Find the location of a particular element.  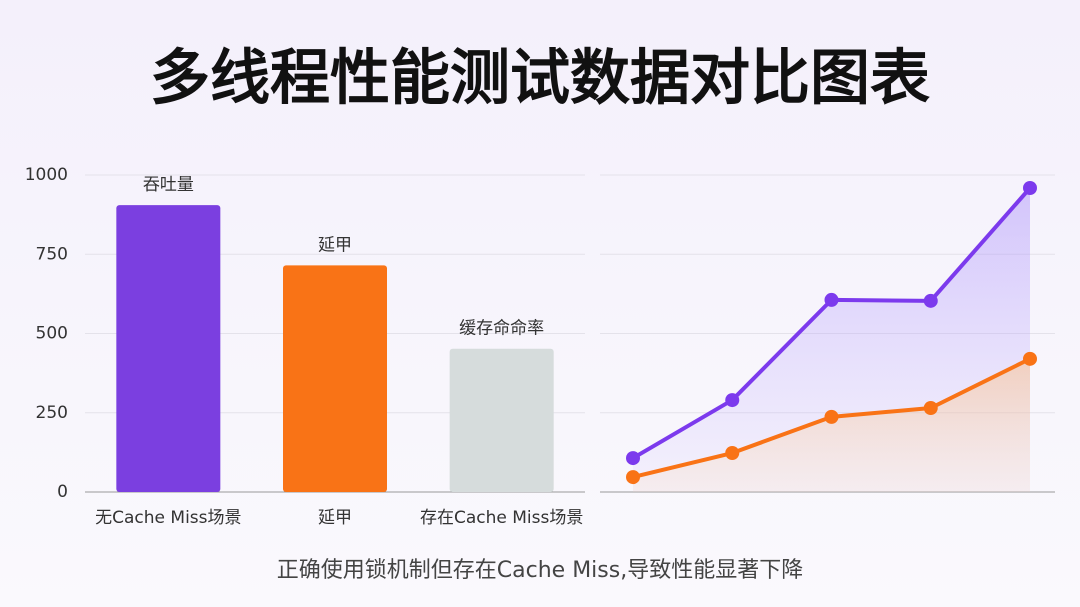

x-tick-label: 存在Cache Miss场景 is located at coordinates (501, 518).